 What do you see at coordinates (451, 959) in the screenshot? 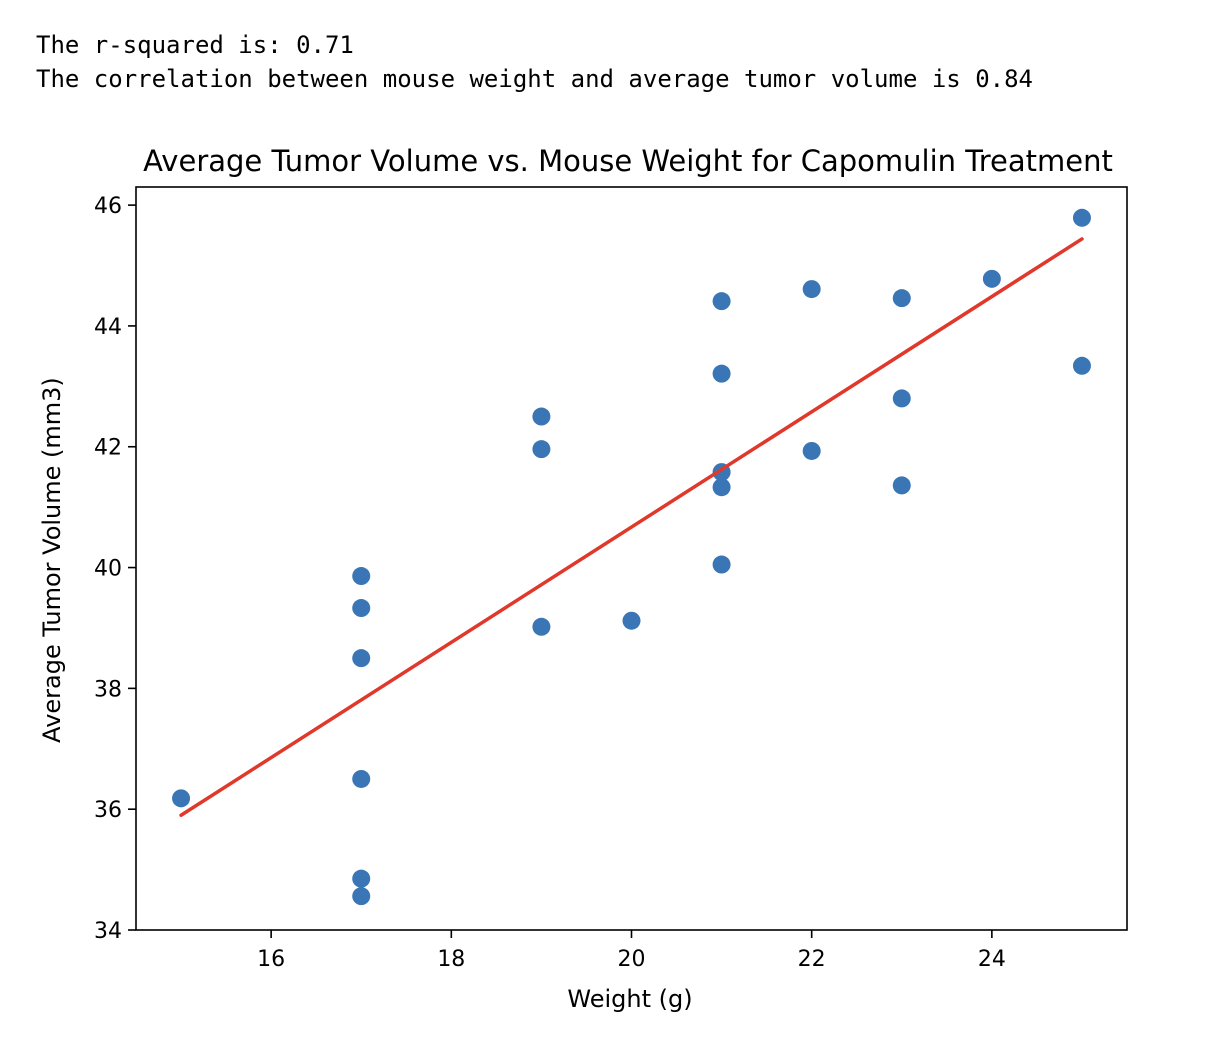
I see `x-tick-label: 18` at bounding box center [451, 959].